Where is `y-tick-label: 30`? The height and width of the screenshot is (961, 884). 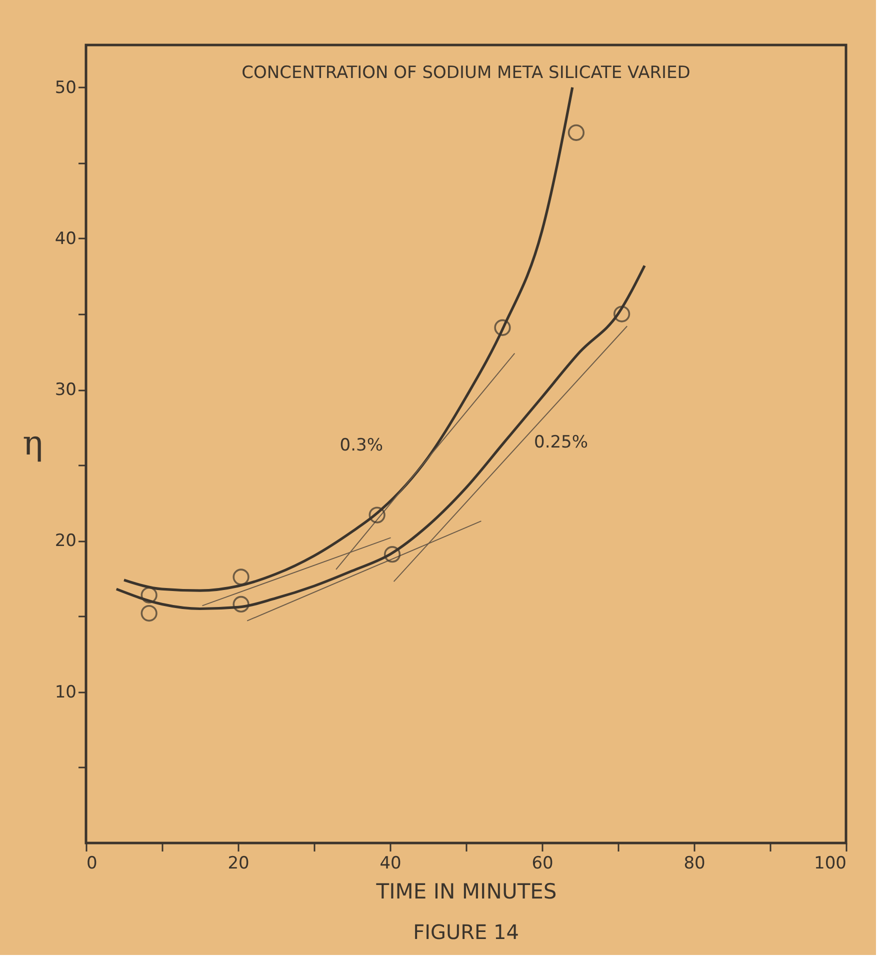 y-tick-label: 30 is located at coordinates (65, 390).